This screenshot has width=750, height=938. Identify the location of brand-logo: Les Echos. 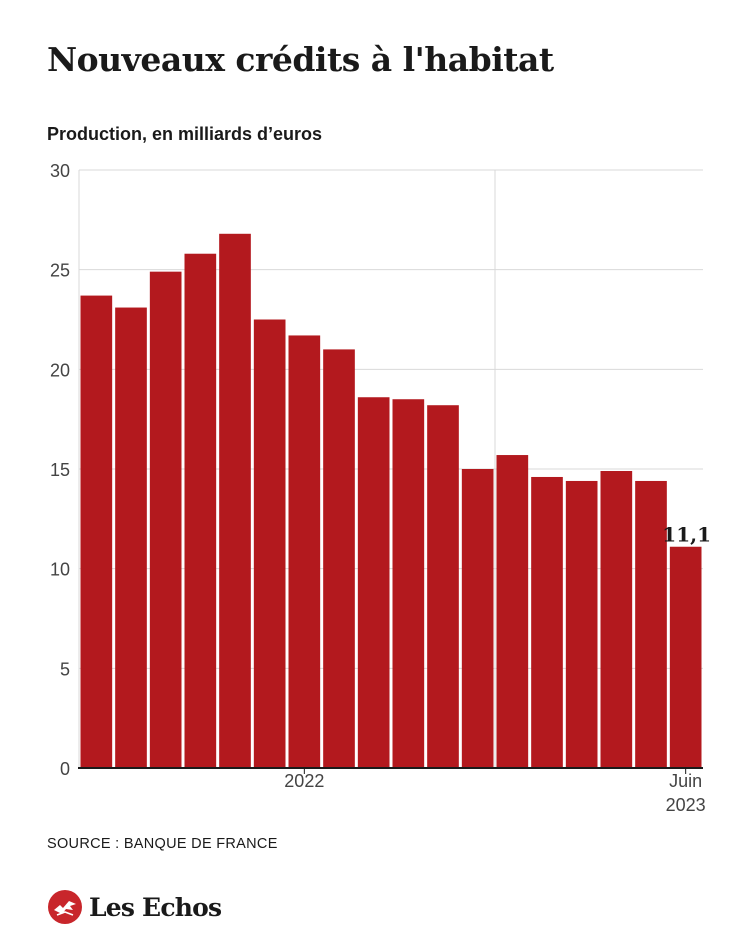
(134, 907).